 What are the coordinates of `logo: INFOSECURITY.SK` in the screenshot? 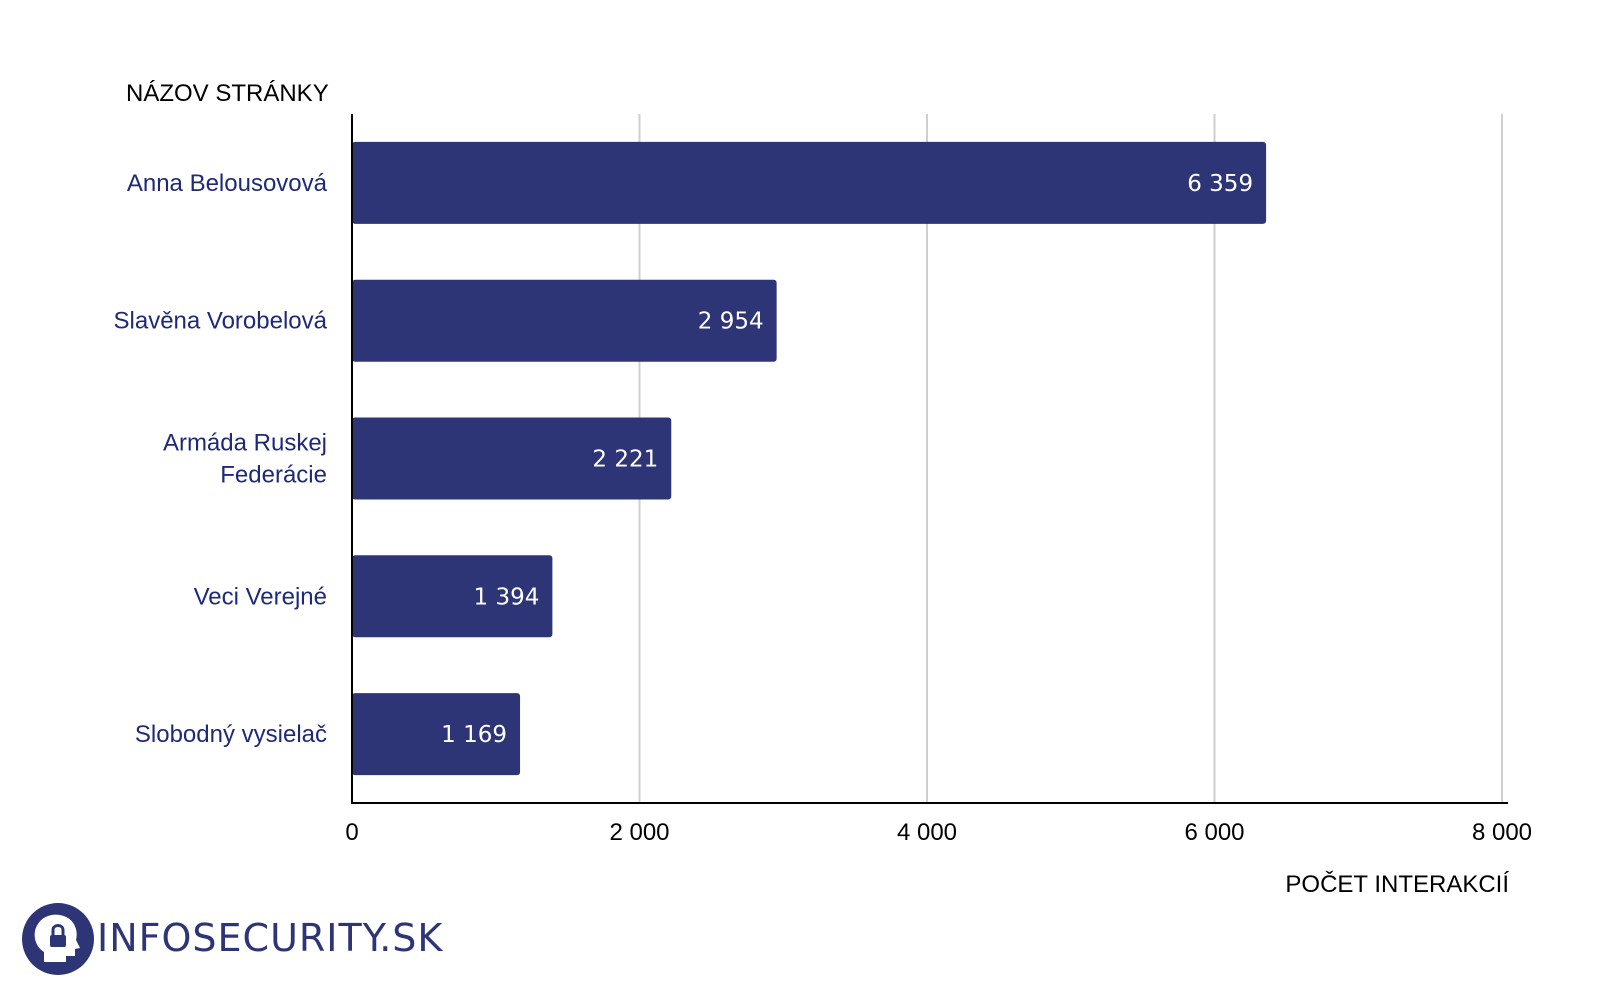 It's located at (232, 939).